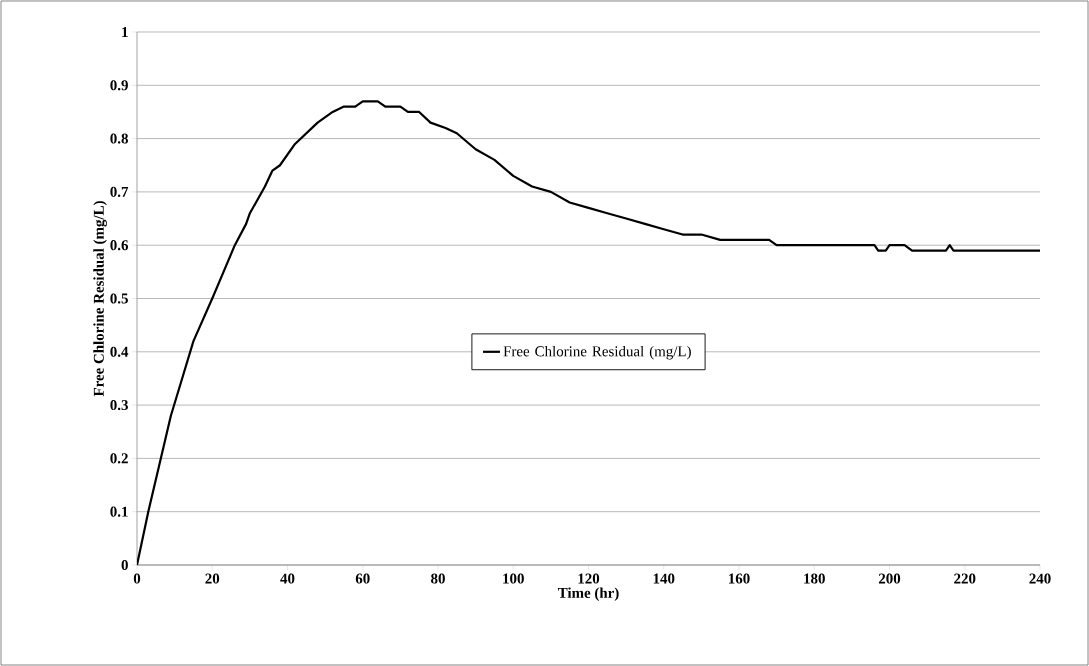 The image size is (1089, 666). Describe the element at coordinates (965, 578) in the screenshot. I see `x-tick-label: 220` at that location.